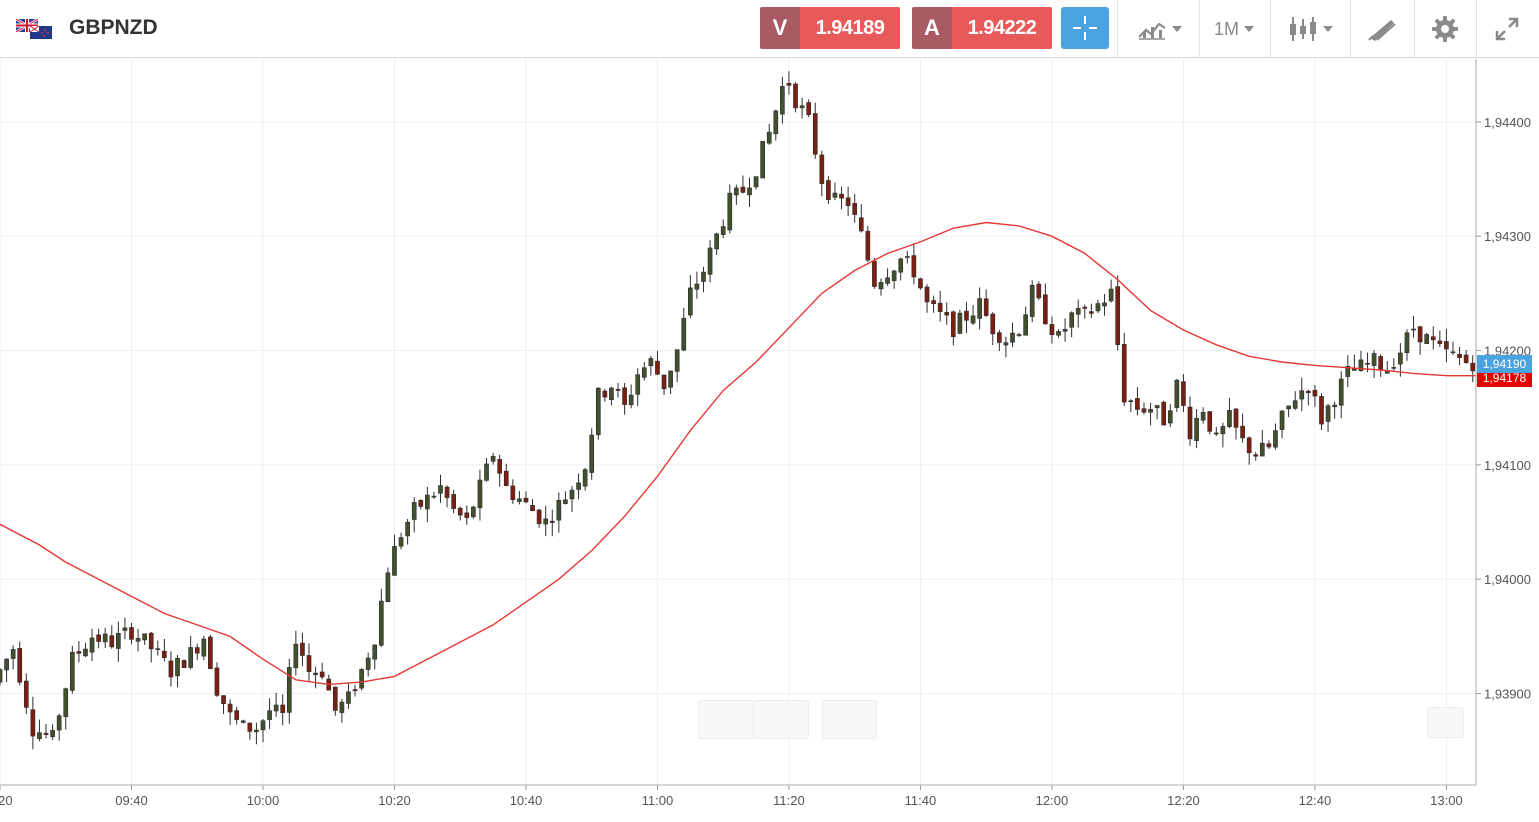  I want to click on zoom-in-button, so click(781, 719).